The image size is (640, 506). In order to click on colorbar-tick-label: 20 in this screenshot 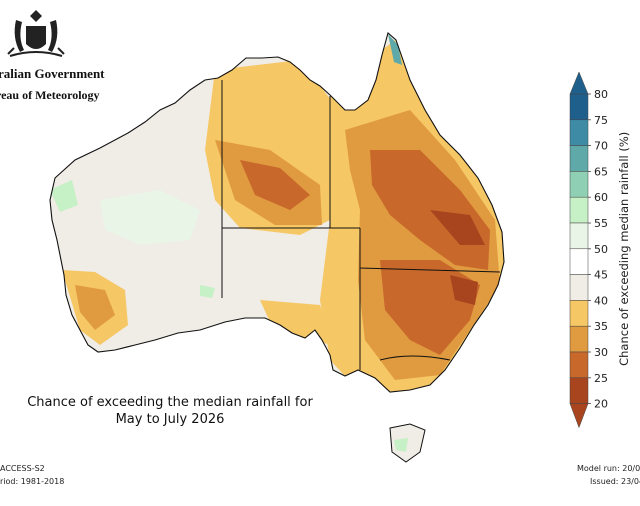, I will do `click(601, 404)`.